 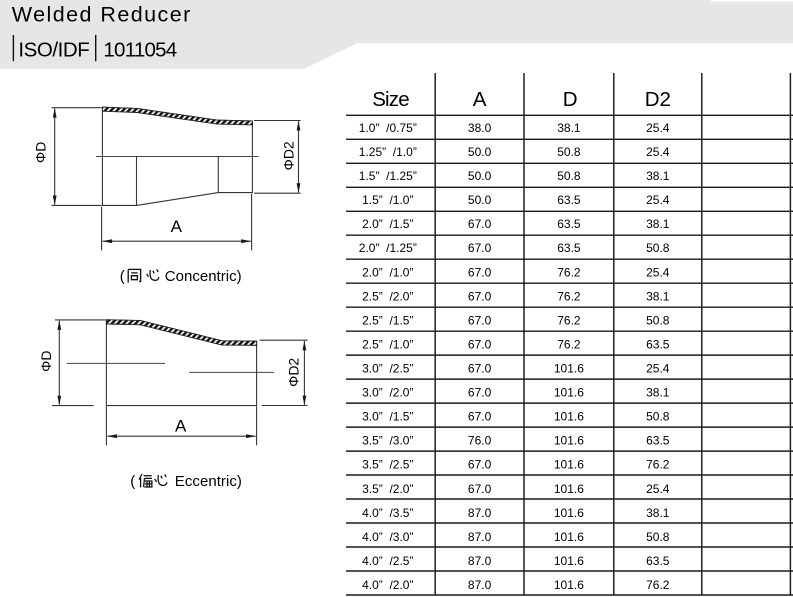 I want to click on svg-text: 3.0” /2.0”, so click(x=387, y=393).